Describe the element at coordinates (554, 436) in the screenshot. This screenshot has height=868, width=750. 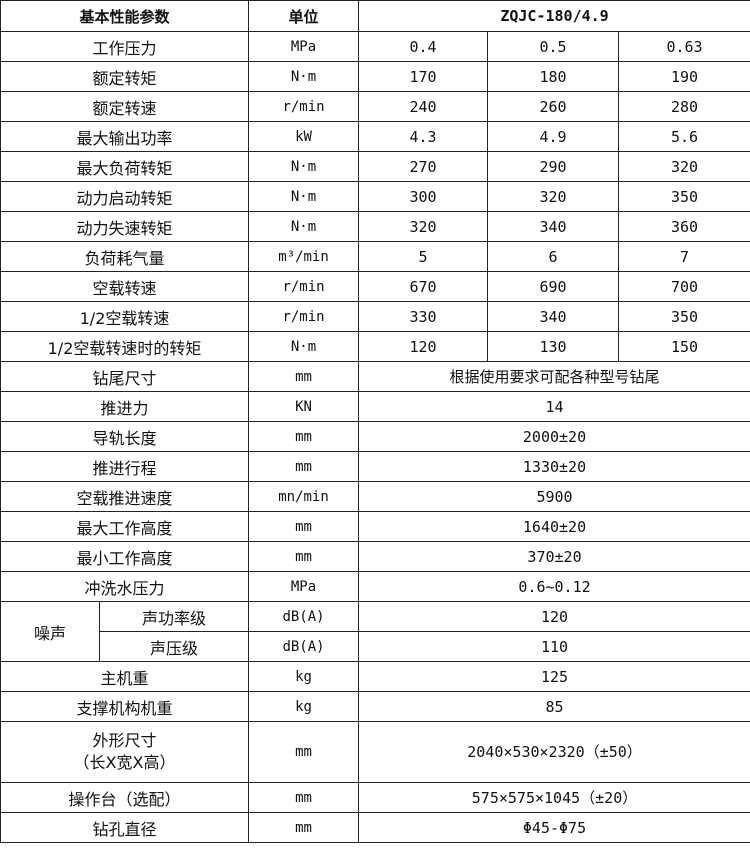
I see `param-value: 2000±20` at that location.